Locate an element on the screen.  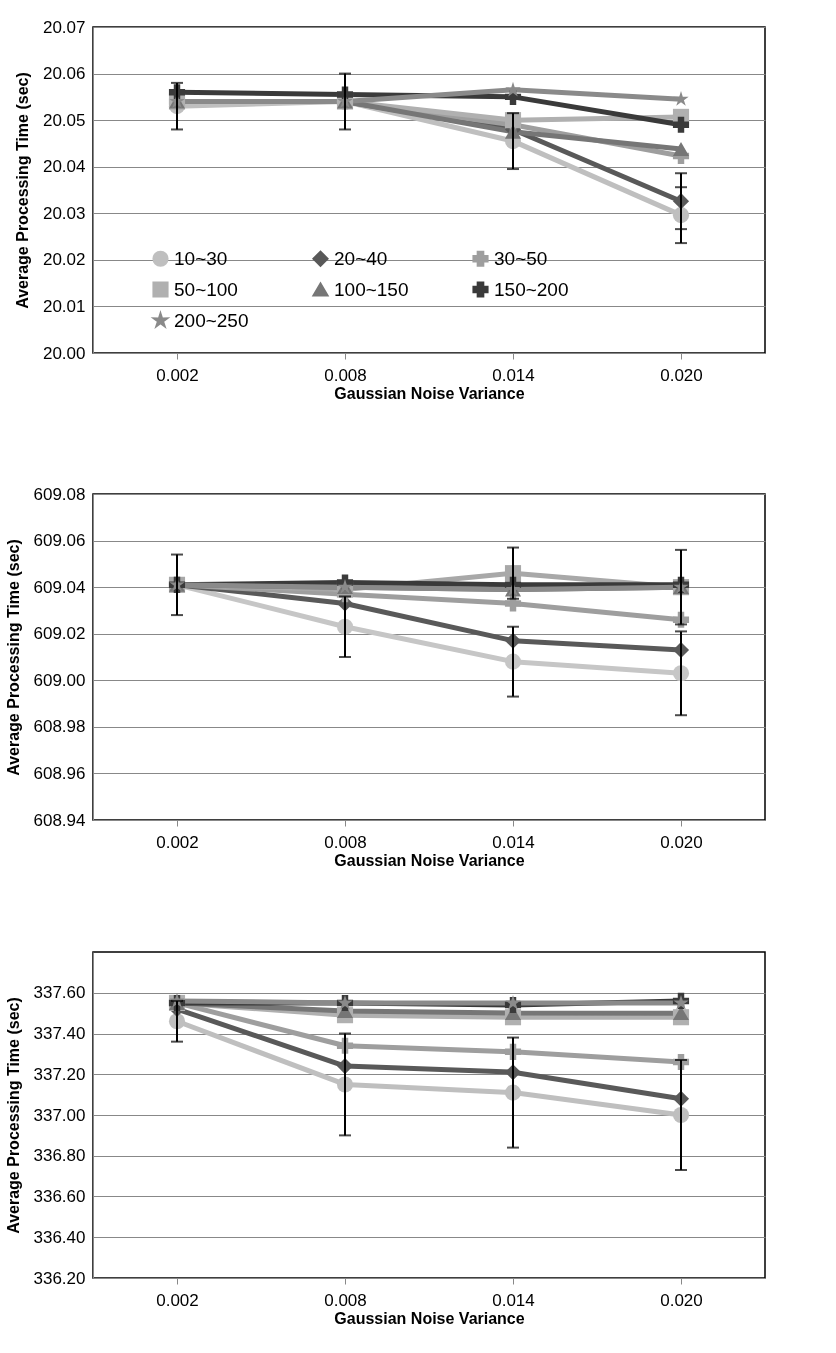
y-tick-label: 337.60 is located at coordinates (59, 993).